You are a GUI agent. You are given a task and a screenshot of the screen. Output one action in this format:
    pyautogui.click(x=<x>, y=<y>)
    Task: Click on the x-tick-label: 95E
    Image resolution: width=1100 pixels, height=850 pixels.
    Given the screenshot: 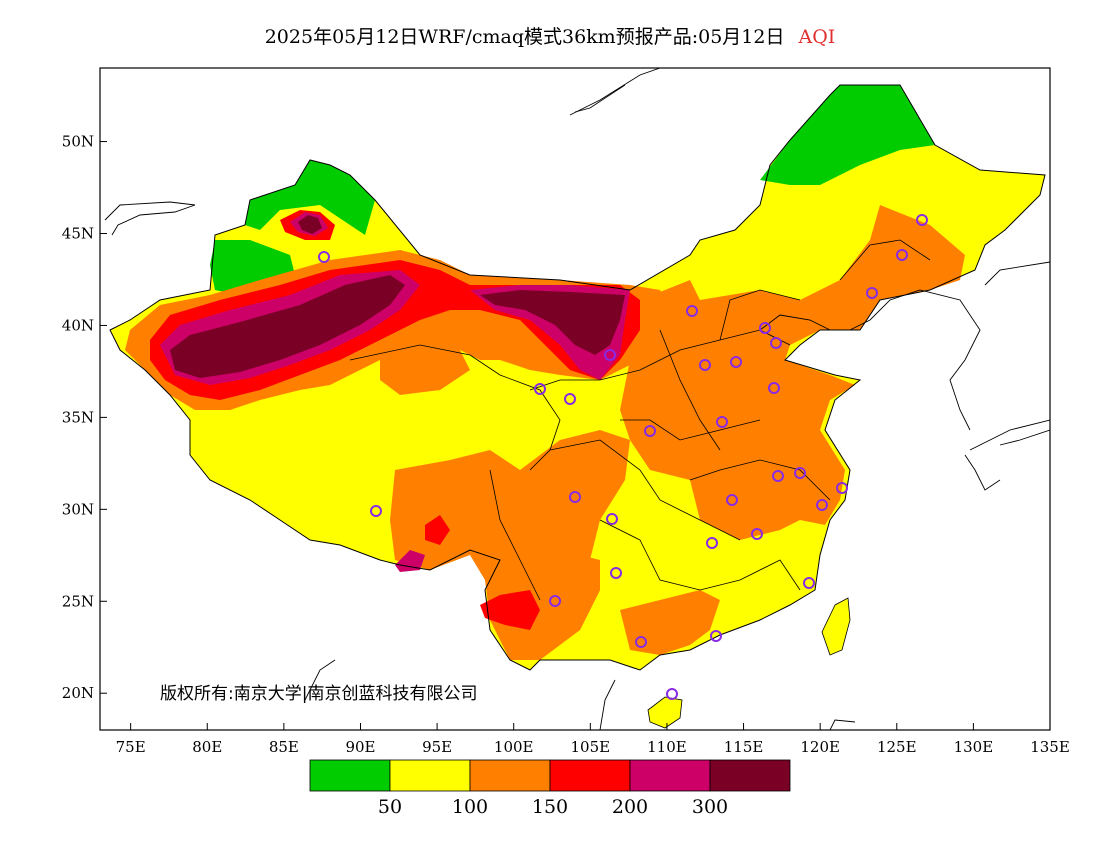 What is the action you would take?
    pyautogui.click(x=437, y=747)
    